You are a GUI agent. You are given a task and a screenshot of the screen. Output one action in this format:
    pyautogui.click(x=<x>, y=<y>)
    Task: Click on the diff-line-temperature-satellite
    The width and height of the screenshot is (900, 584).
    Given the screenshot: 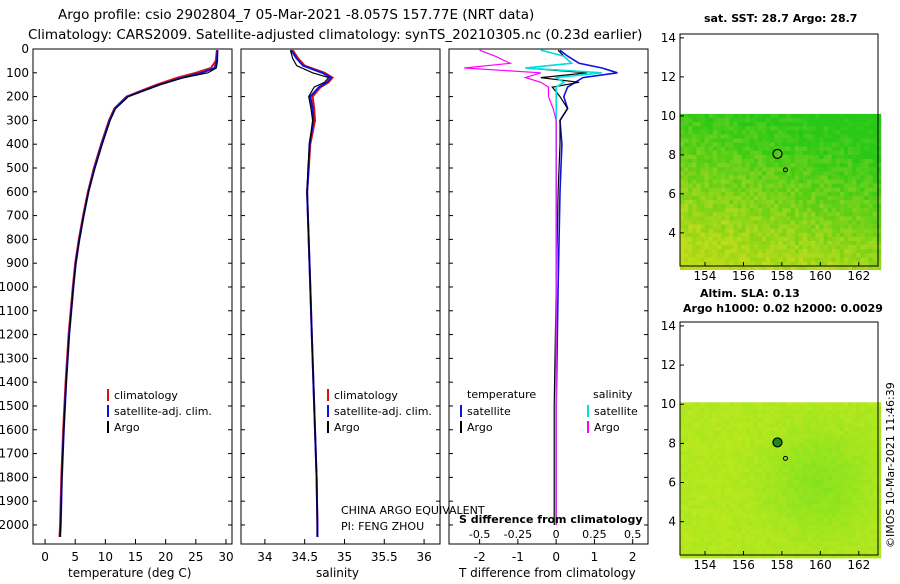 What is the action you would take?
    pyautogui.click(x=586, y=287)
    